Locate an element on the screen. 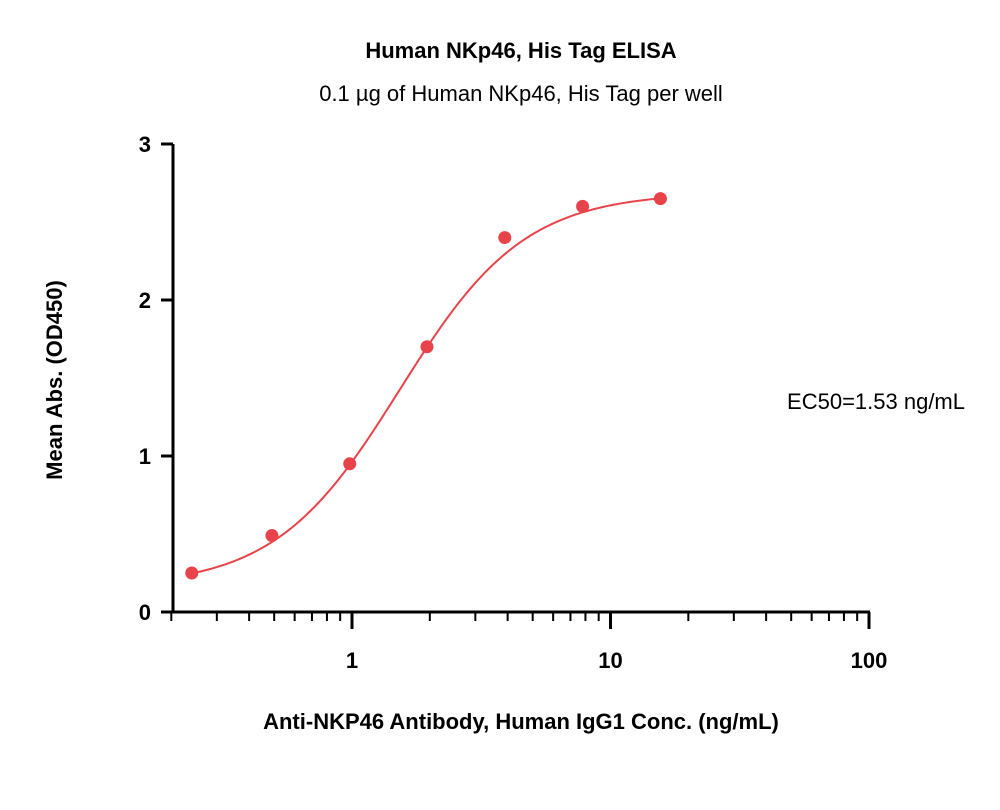  x-tick-label: 10 is located at coordinates (610, 660).